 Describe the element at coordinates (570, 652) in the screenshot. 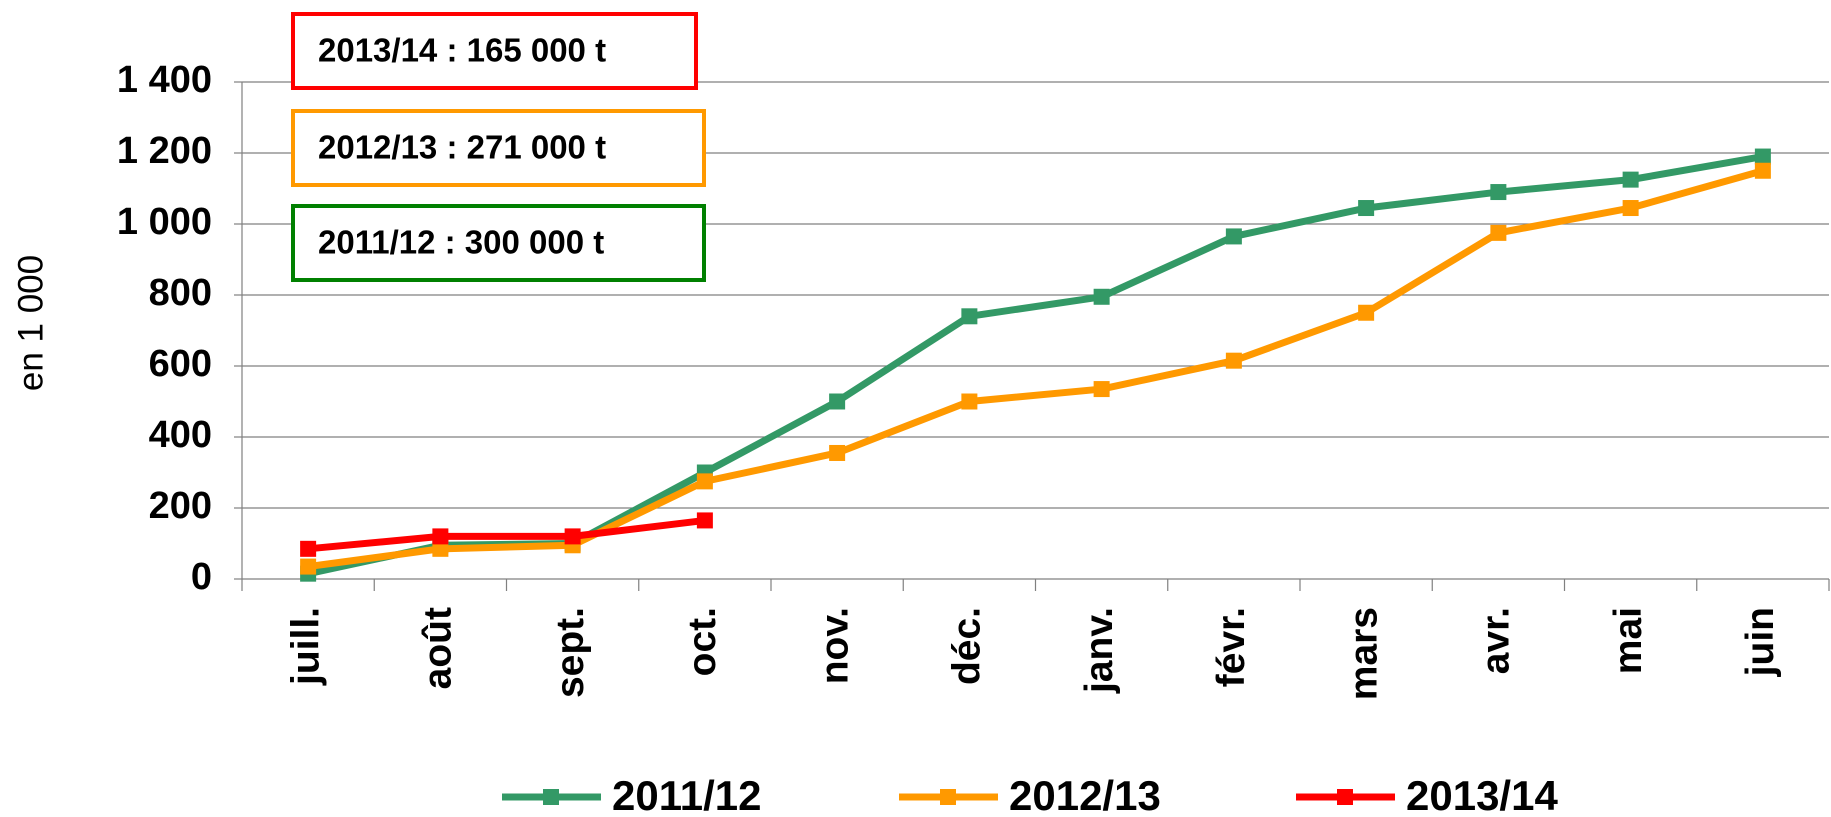

I see `x-tick-label: sept.` at that location.